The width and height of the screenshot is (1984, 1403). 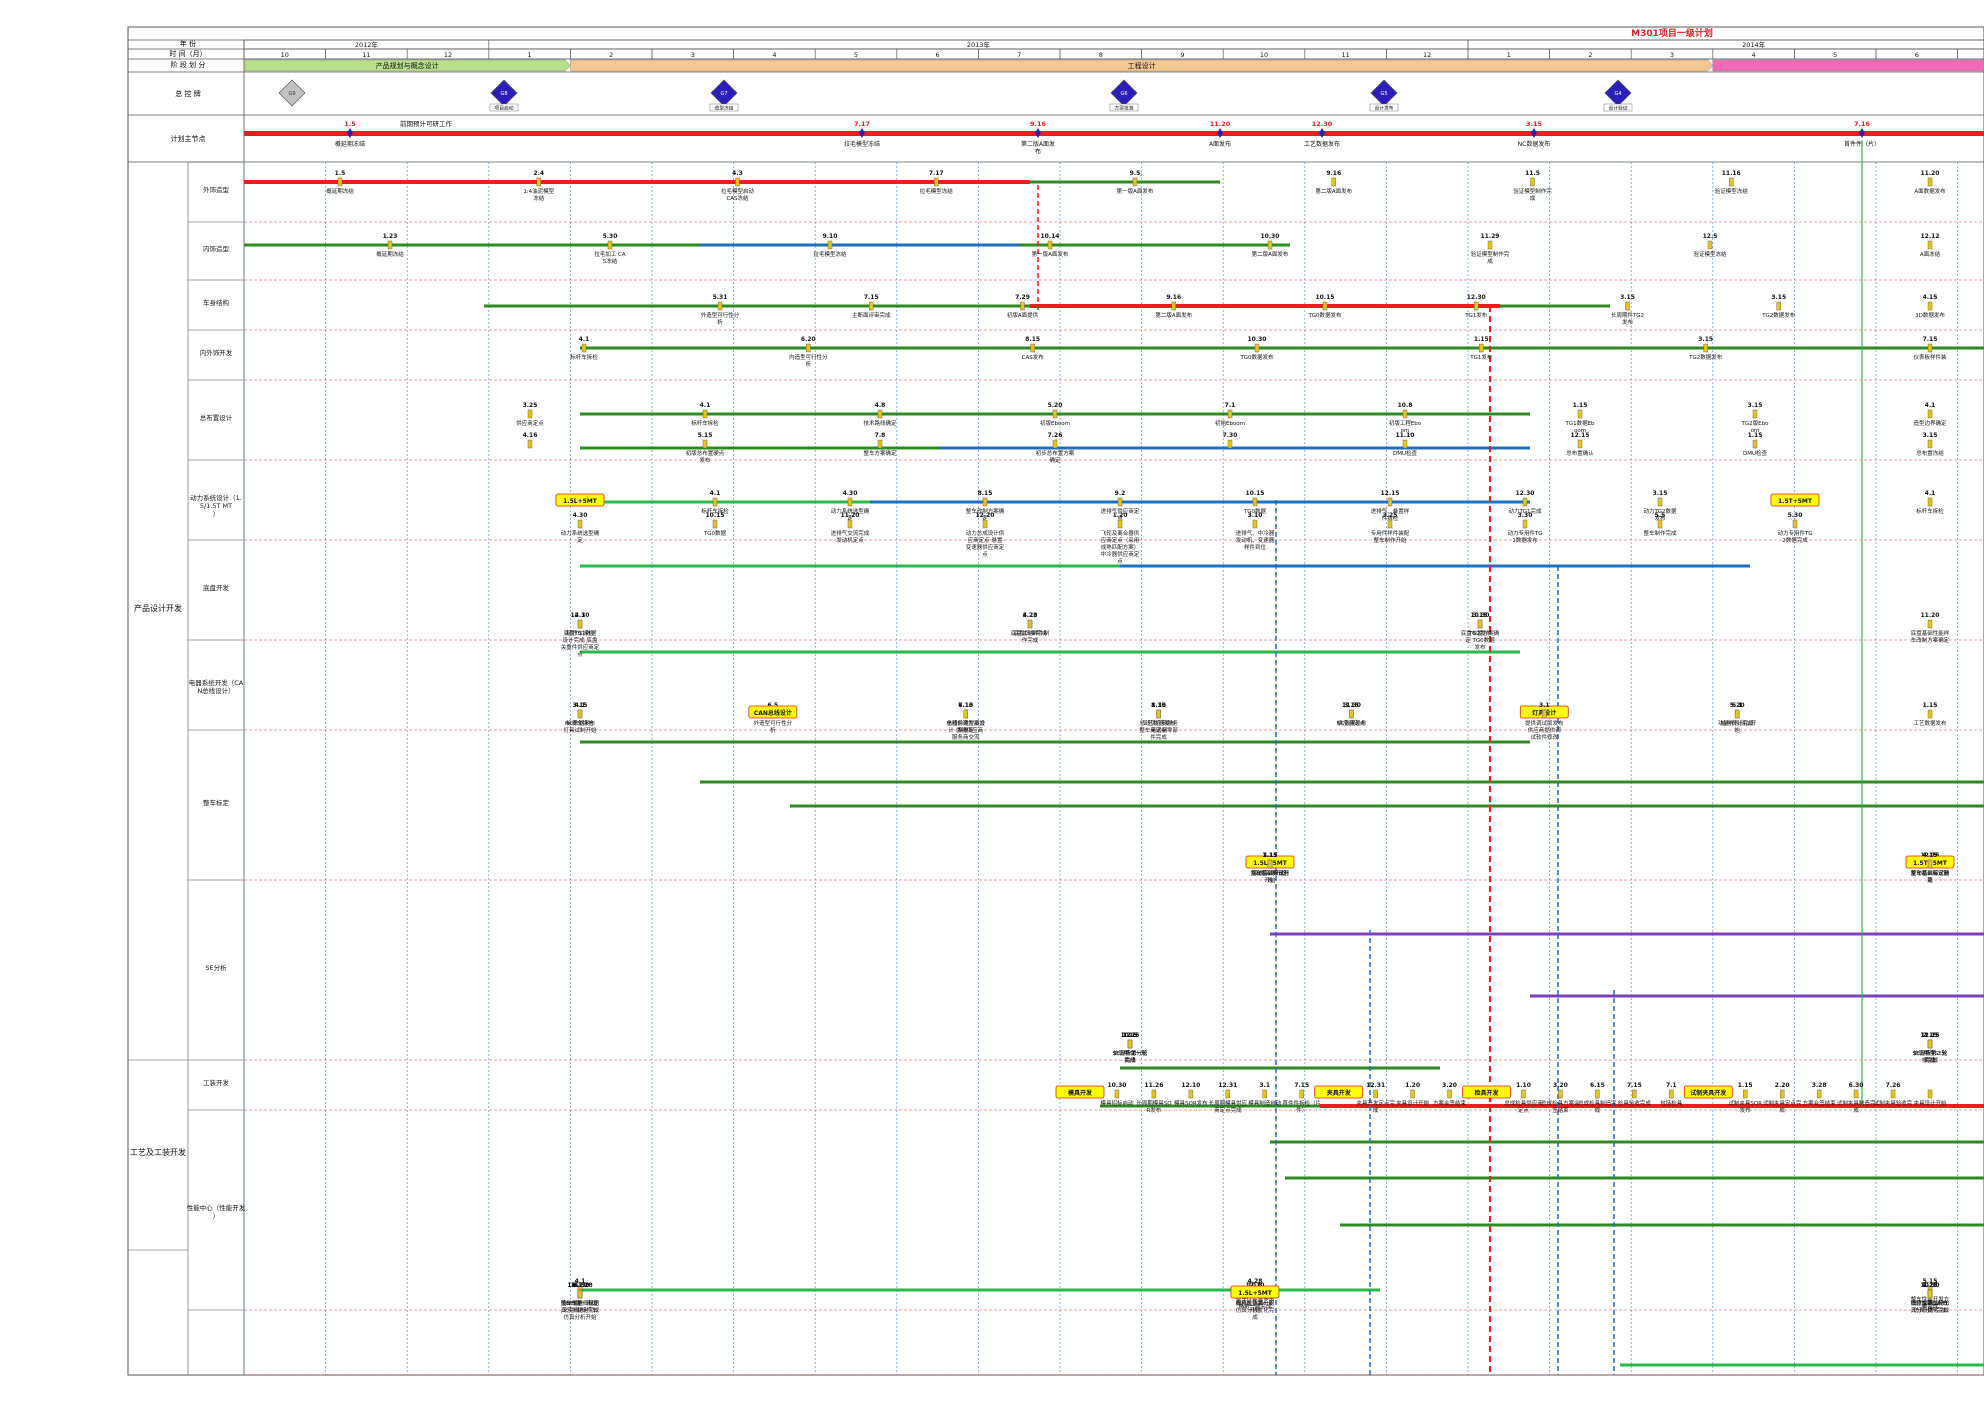 I want to click on task-text: 成熟匹配方案）, so click(x=1120, y=547).